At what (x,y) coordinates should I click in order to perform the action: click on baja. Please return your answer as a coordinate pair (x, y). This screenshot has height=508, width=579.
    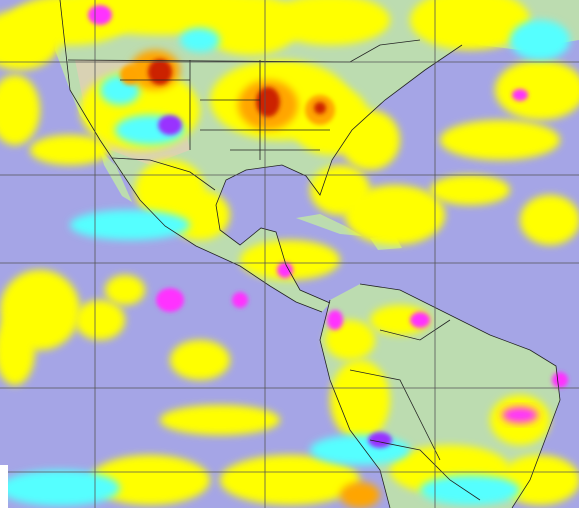
    Looking at the image, I should click on (116, 176).